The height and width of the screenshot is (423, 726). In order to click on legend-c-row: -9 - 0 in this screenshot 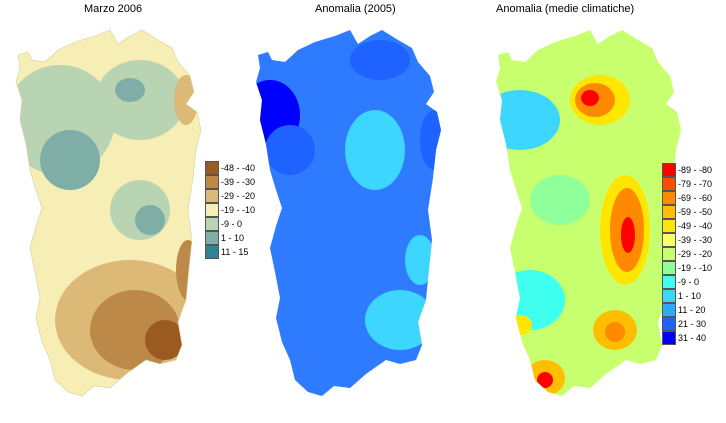, I will do `click(687, 282)`.